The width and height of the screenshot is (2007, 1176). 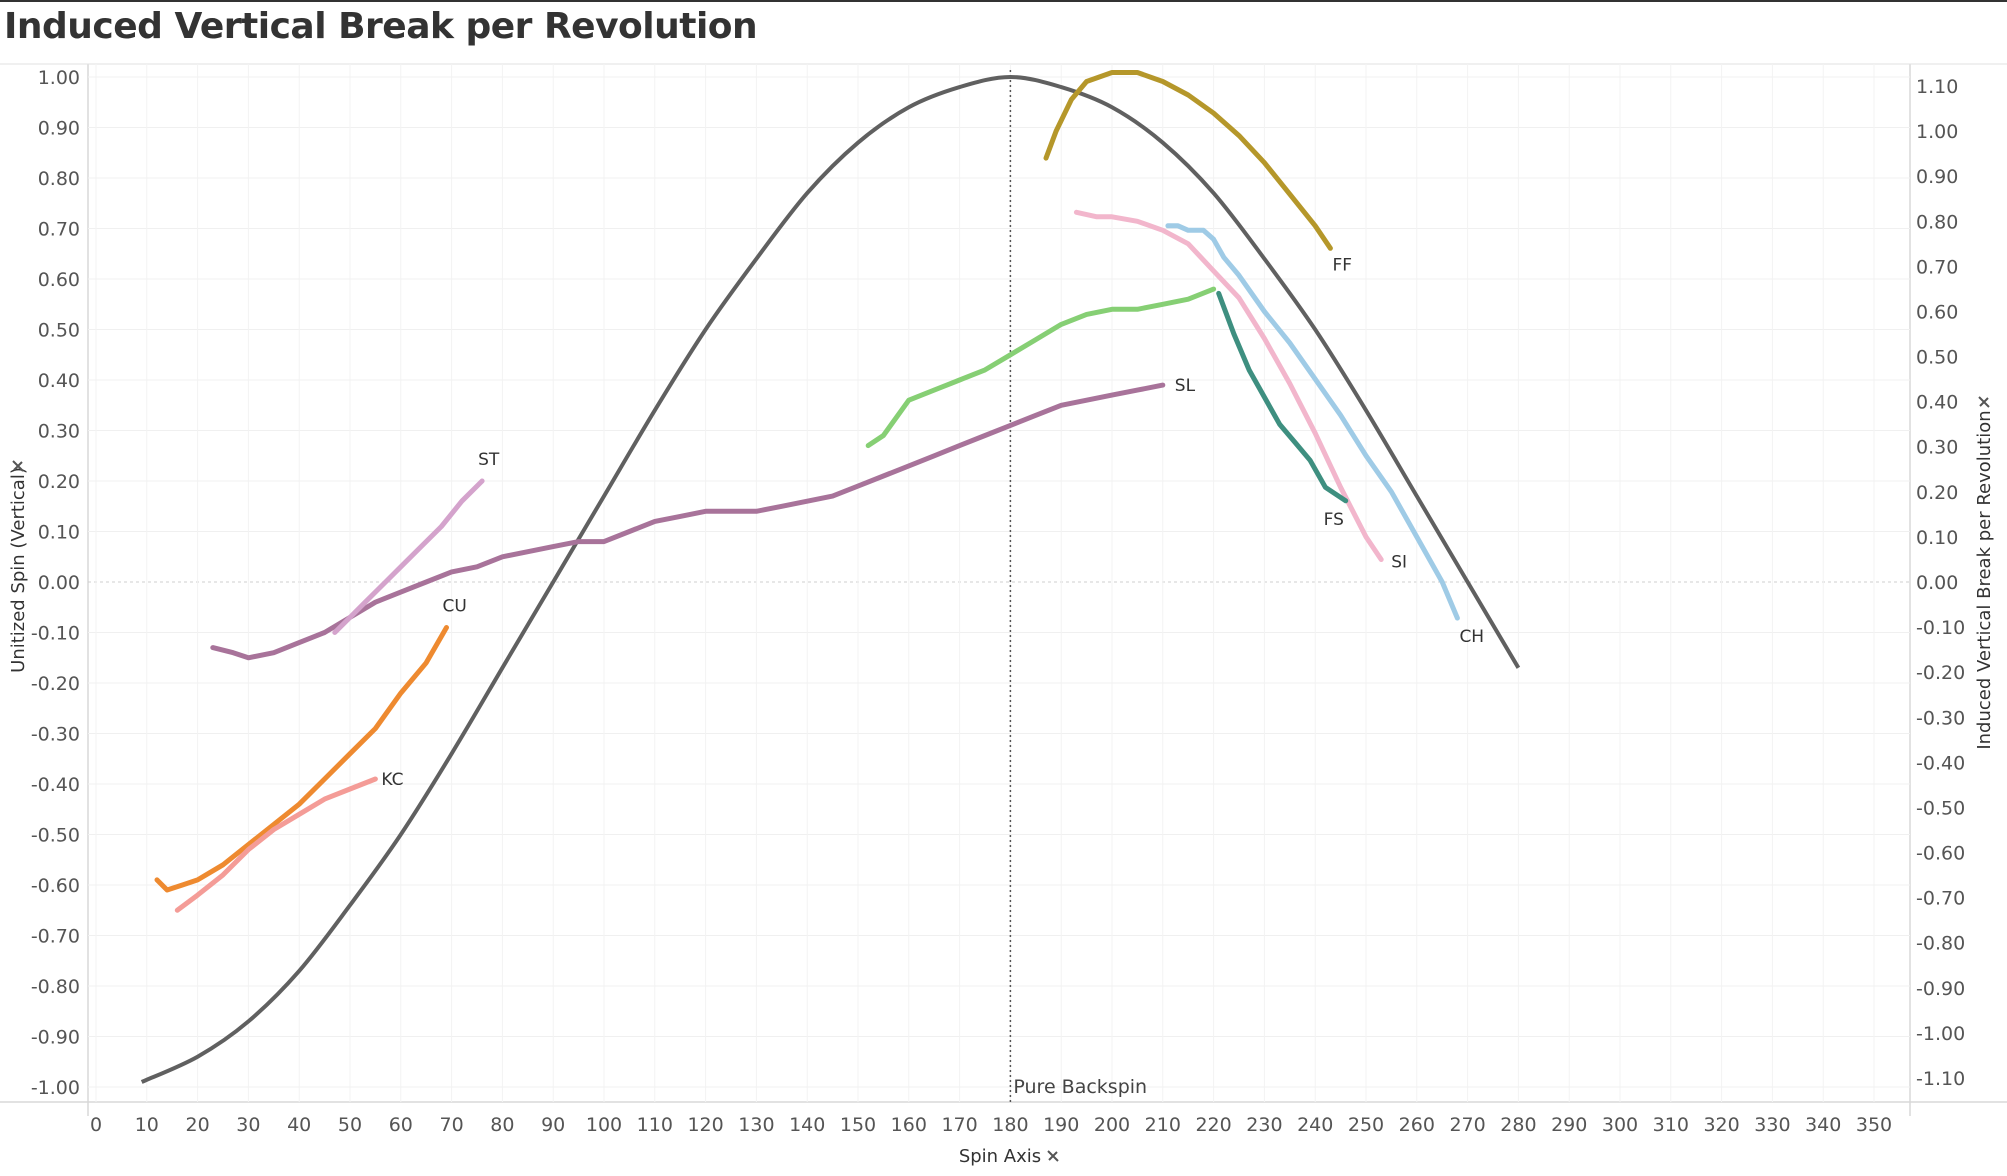 I want to click on x-tick-label: 20, so click(x=198, y=1125).